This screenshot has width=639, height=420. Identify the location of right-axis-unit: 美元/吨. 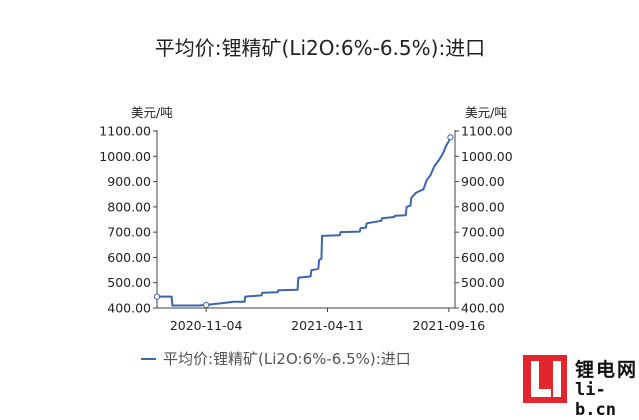
(486, 112).